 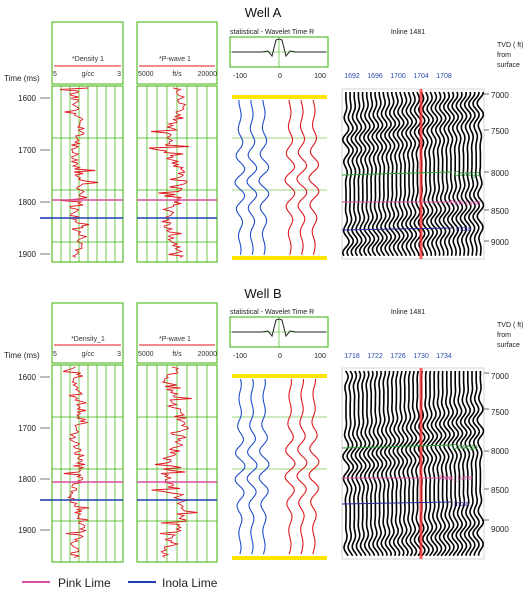 What do you see at coordinates (352, 356) in the screenshot?
I see `inline-tick-label: 1718` at bounding box center [352, 356].